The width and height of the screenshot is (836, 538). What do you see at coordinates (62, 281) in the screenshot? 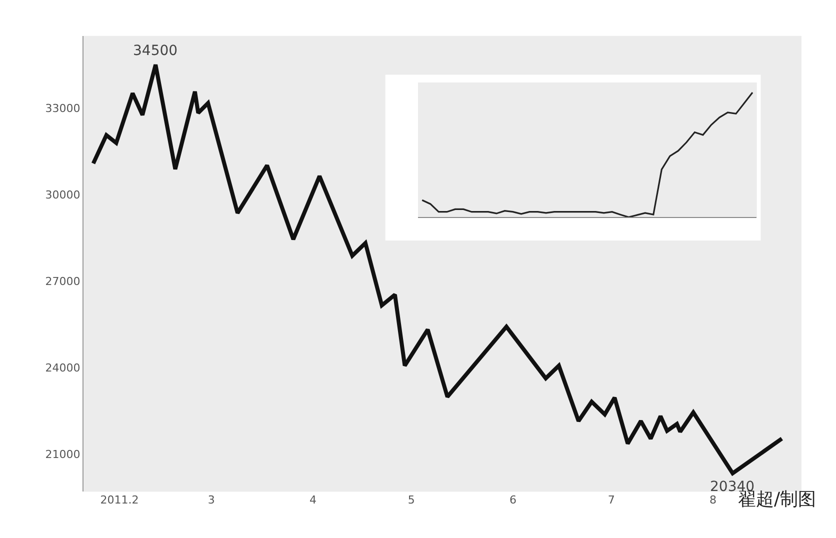
I see `y-tick-label: 27000` at bounding box center [62, 281].